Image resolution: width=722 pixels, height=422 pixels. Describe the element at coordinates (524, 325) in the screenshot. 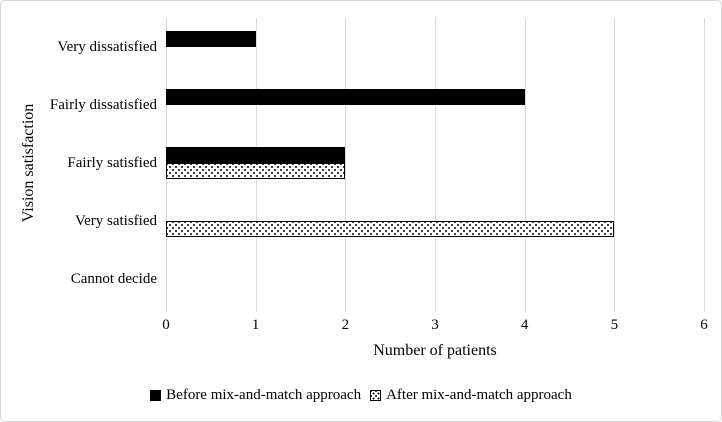

I see `x-tick-label-4: 4` at that location.